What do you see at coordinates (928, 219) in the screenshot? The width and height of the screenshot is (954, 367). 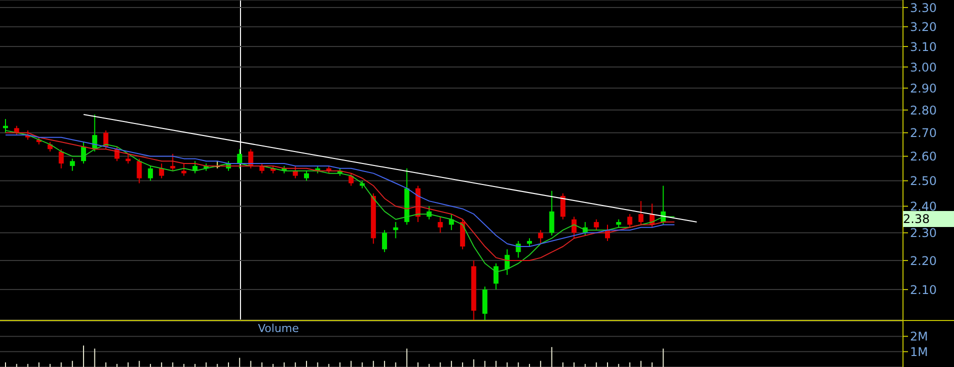 I see `annotation: 2.38` at bounding box center [928, 219].